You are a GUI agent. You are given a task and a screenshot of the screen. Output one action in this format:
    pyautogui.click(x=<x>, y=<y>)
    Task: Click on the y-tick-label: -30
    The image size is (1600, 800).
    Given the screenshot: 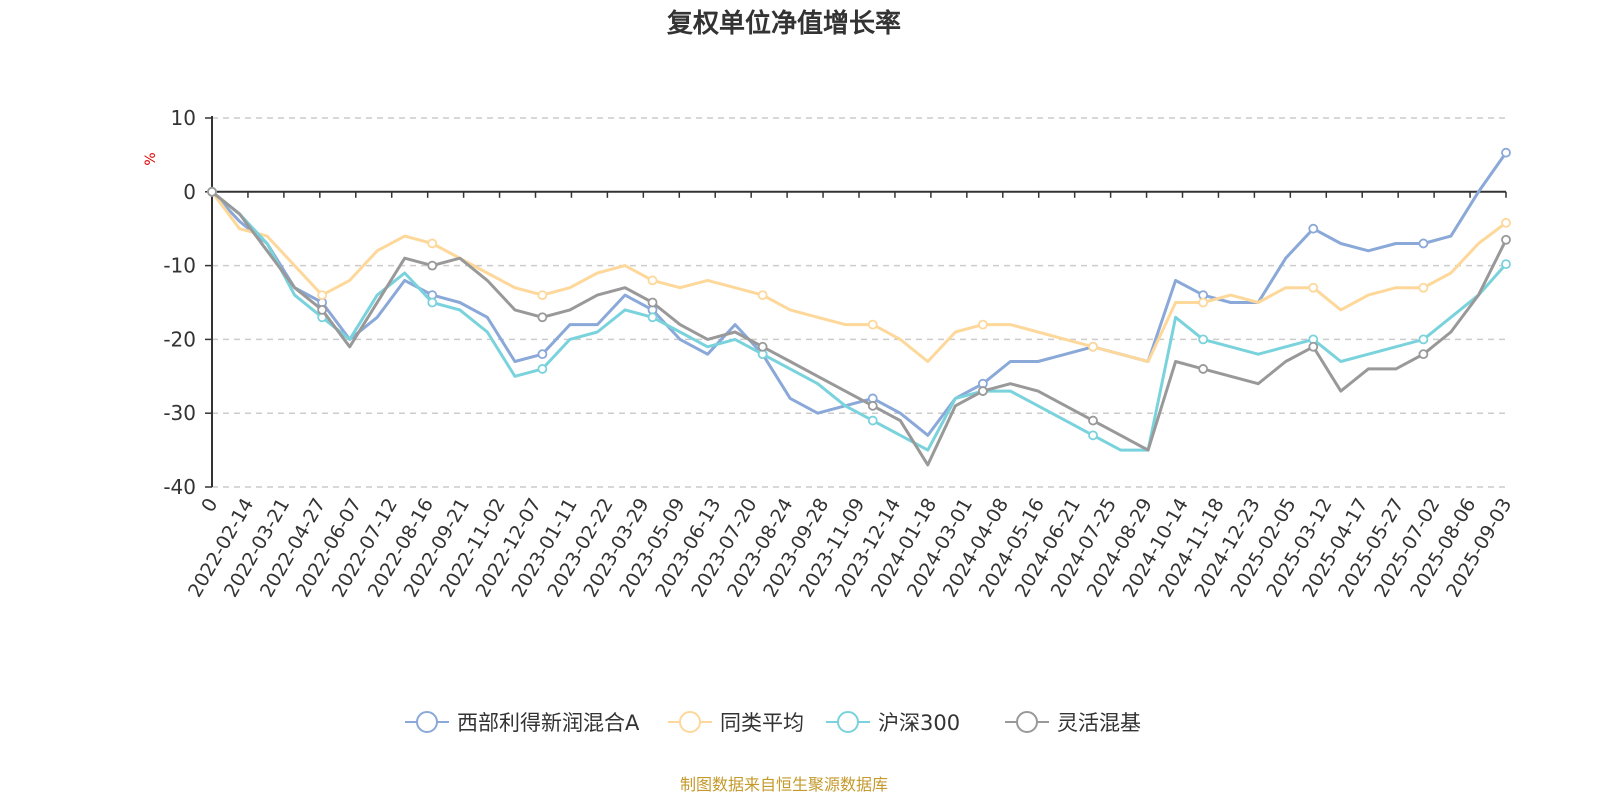 What is the action you would take?
    pyautogui.click(x=179, y=413)
    